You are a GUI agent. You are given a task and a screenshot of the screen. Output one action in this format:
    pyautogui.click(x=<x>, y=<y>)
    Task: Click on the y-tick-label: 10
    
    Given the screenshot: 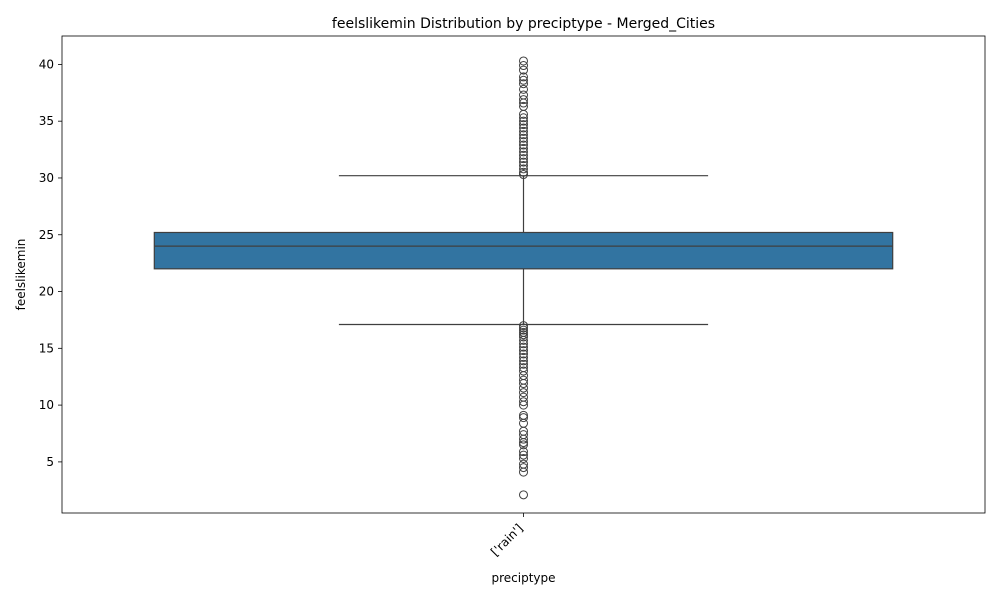 What is the action you would take?
    pyautogui.click(x=46, y=405)
    